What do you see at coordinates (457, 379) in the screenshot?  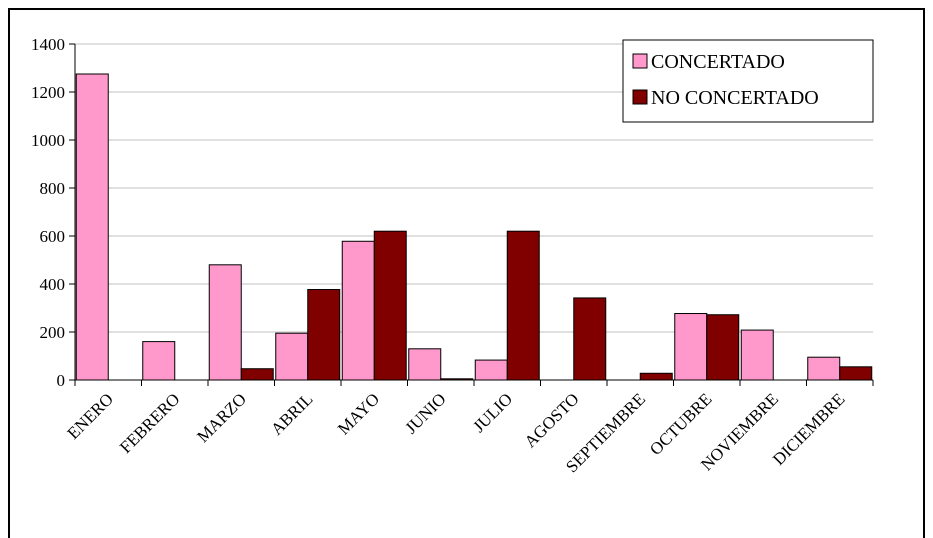 I see `bar-no-concertado-junio` at bounding box center [457, 379].